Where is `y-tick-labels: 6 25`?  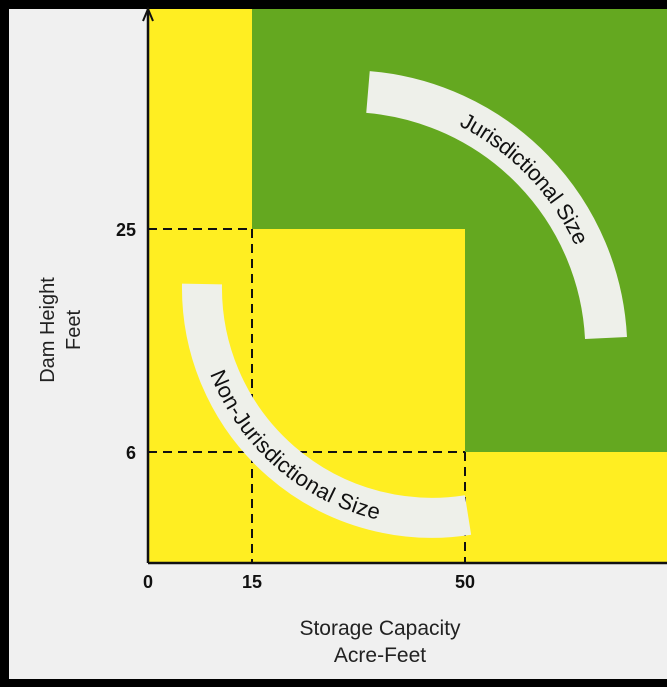 y-tick-labels: 6 25 is located at coordinates (126, 341).